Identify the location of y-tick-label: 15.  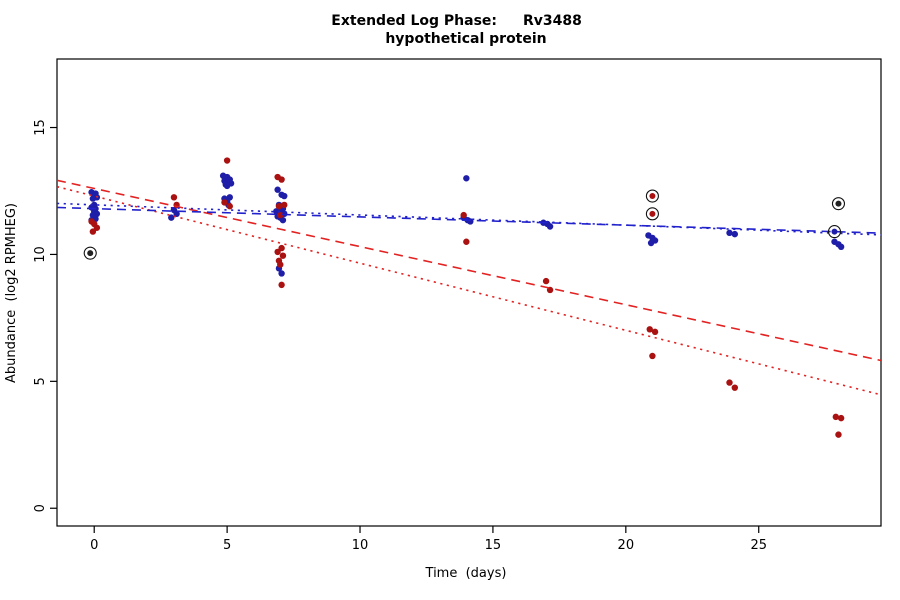
(40, 127).